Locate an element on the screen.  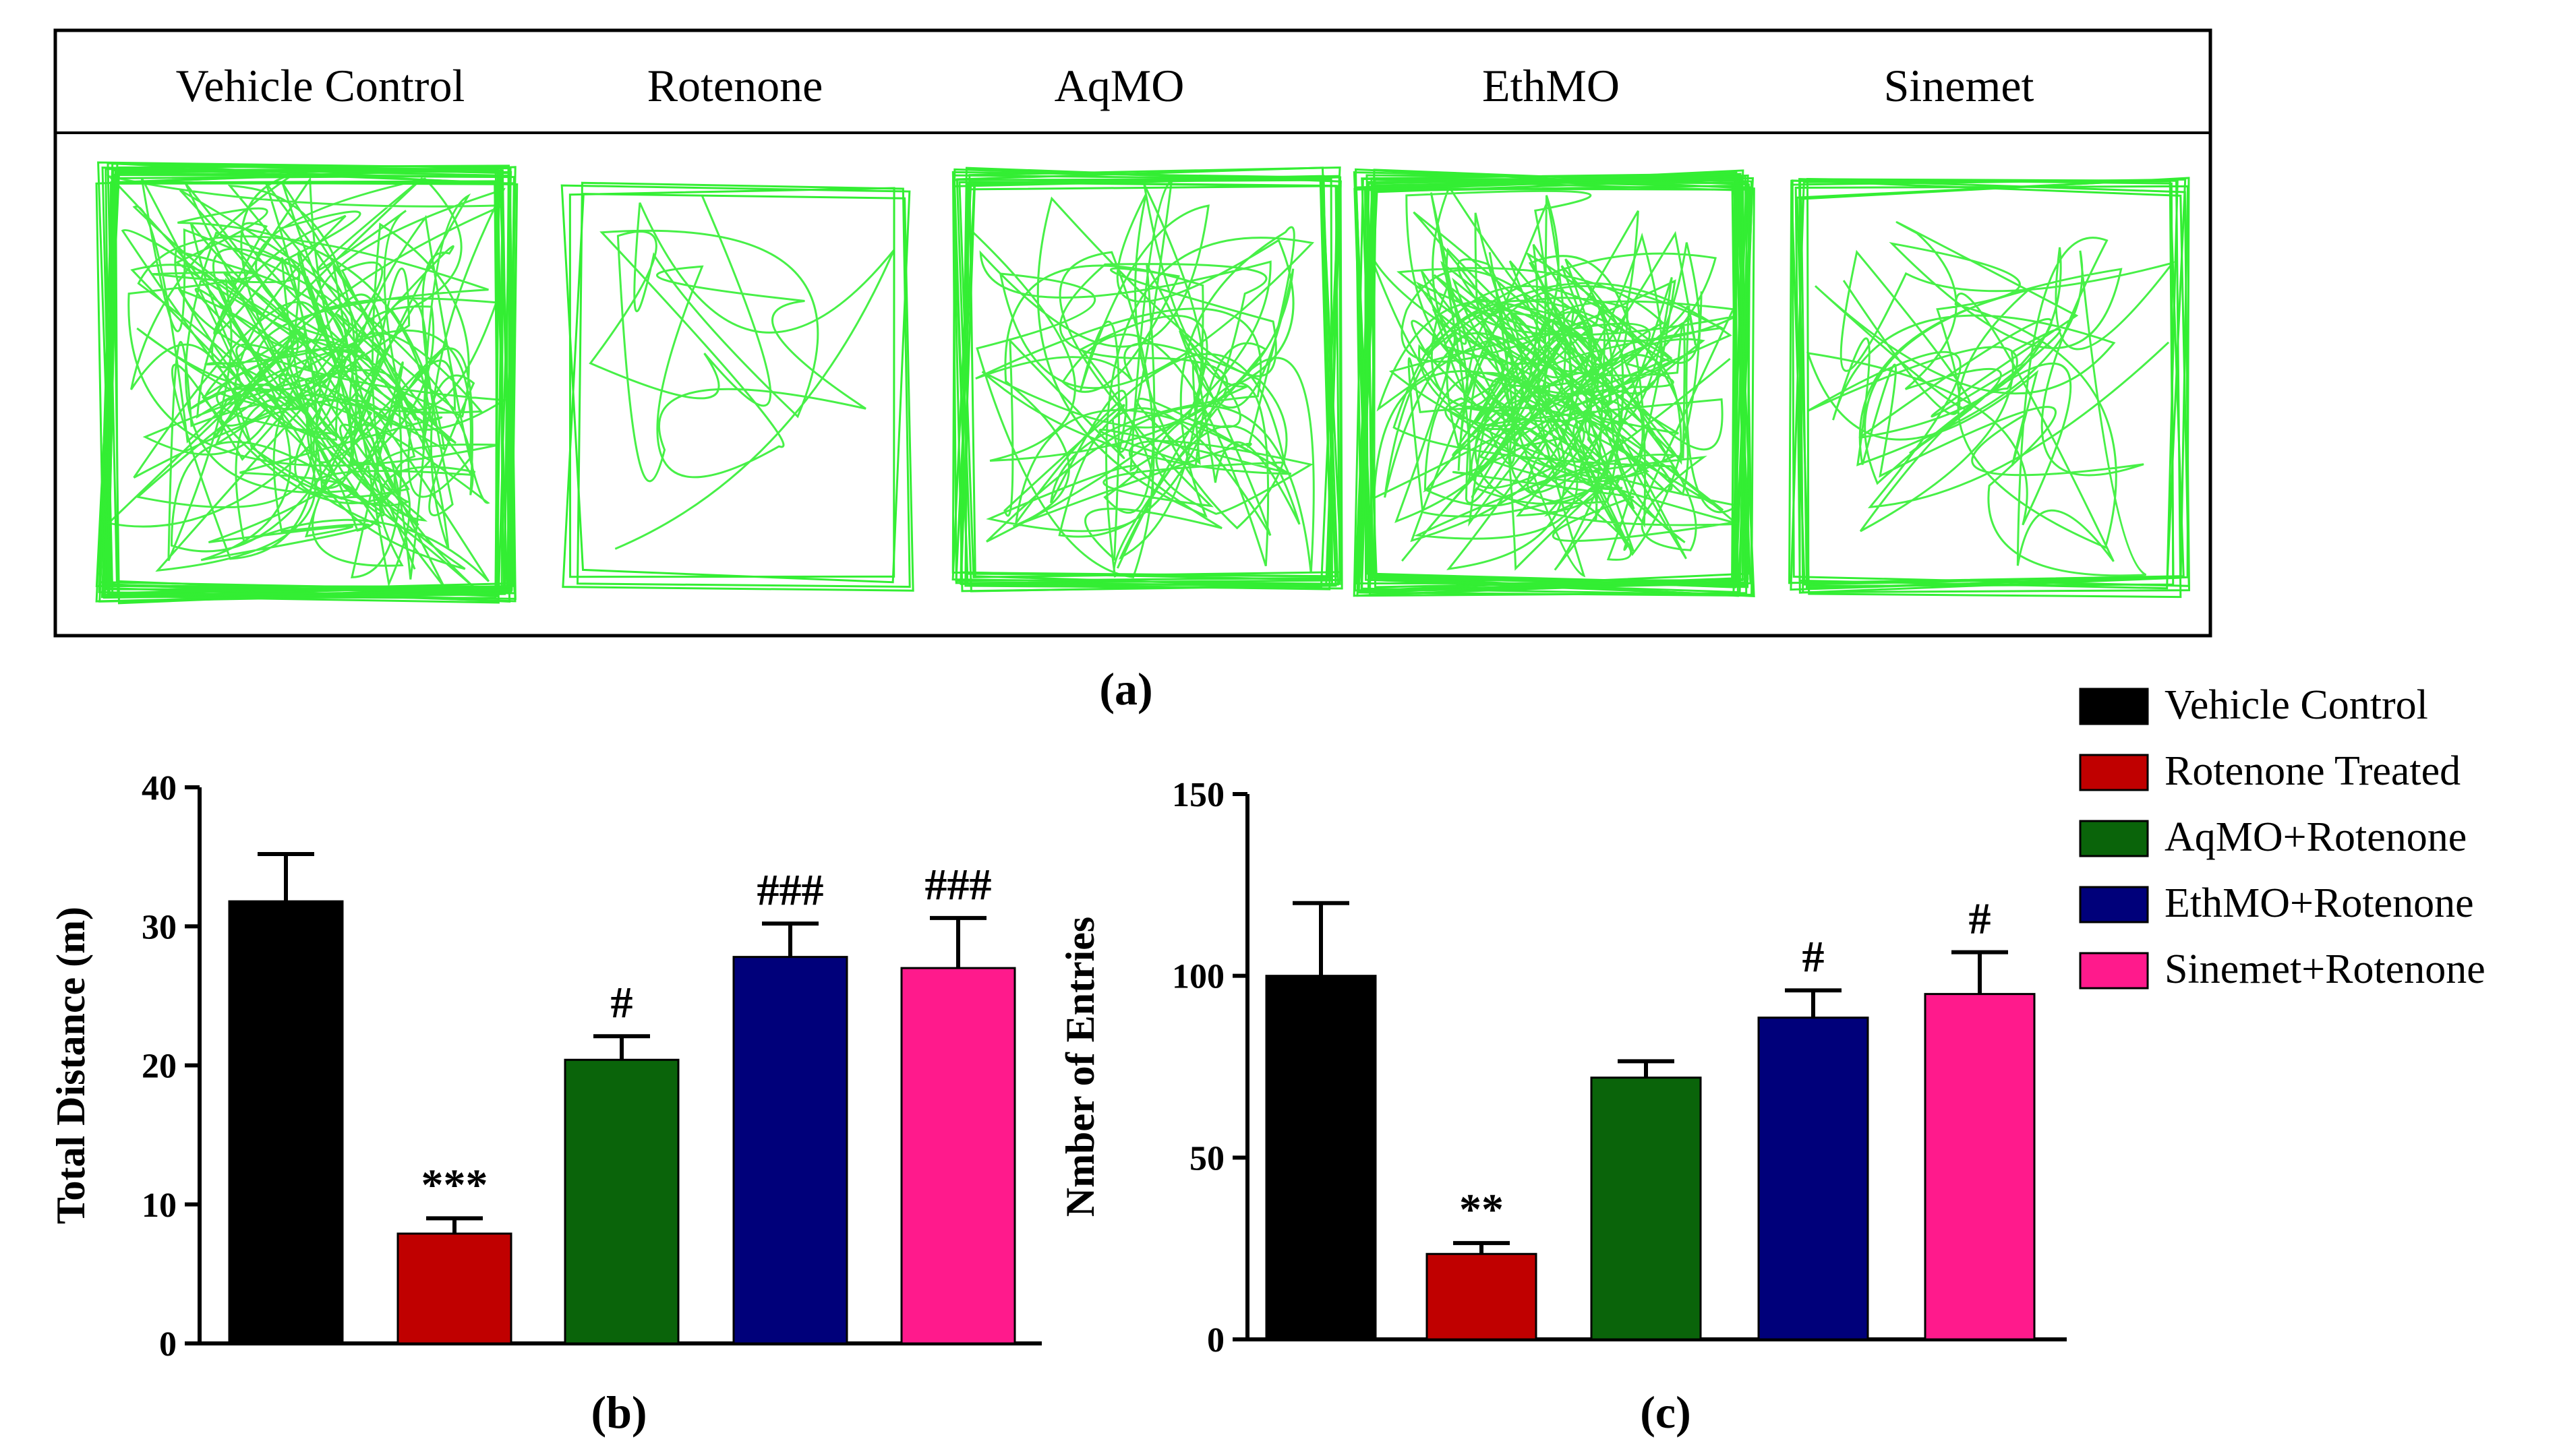
y-tick-label: 150 is located at coordinates (1198, 795).